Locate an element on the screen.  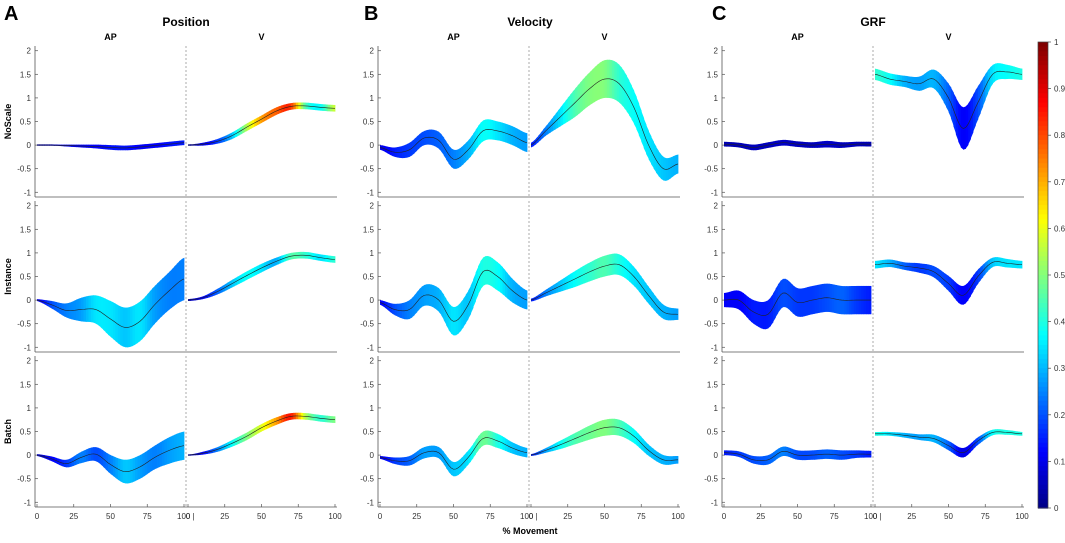
colorbar-tick-label: 0.1 is located at coordinates (1059, 461).